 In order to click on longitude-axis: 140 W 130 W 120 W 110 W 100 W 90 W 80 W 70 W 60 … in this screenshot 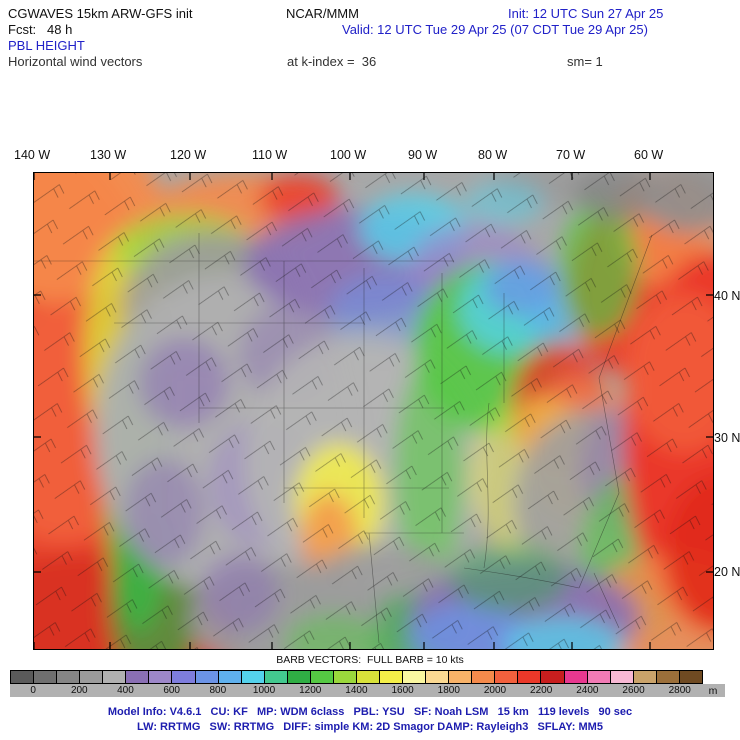, I will do `click(370, 156)`.